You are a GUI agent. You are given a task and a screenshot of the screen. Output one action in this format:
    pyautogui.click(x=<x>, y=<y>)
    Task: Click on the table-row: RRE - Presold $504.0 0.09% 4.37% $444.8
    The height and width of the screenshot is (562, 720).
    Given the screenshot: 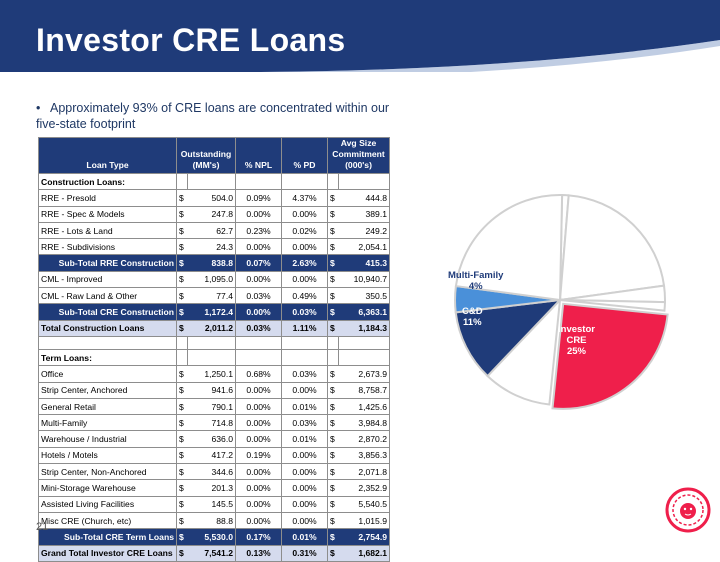 What is the action you would take?
    pyautogui.click(x=214, y=198)
    